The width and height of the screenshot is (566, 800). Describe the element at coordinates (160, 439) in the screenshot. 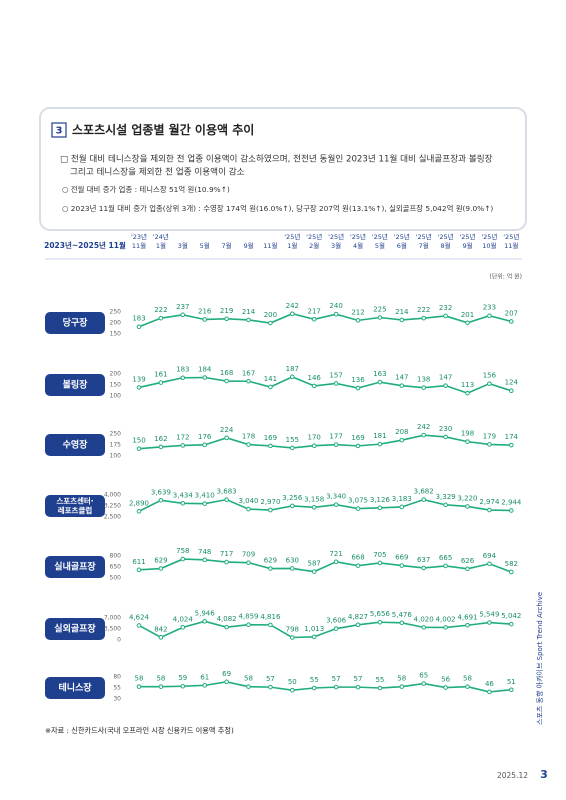

I see `data-label: 162` at that location.